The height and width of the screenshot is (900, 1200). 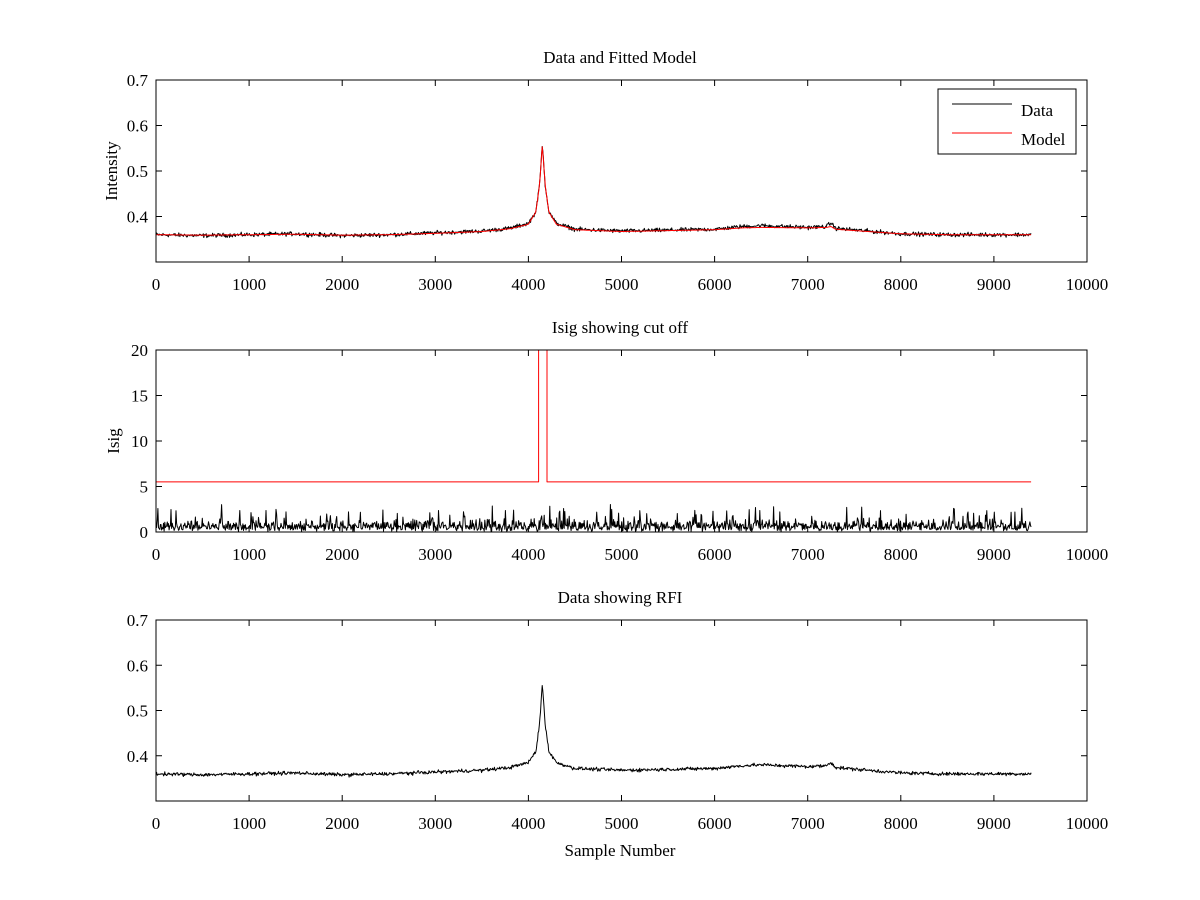 I want to click on series-line-isig, so click(x=593, y=518).